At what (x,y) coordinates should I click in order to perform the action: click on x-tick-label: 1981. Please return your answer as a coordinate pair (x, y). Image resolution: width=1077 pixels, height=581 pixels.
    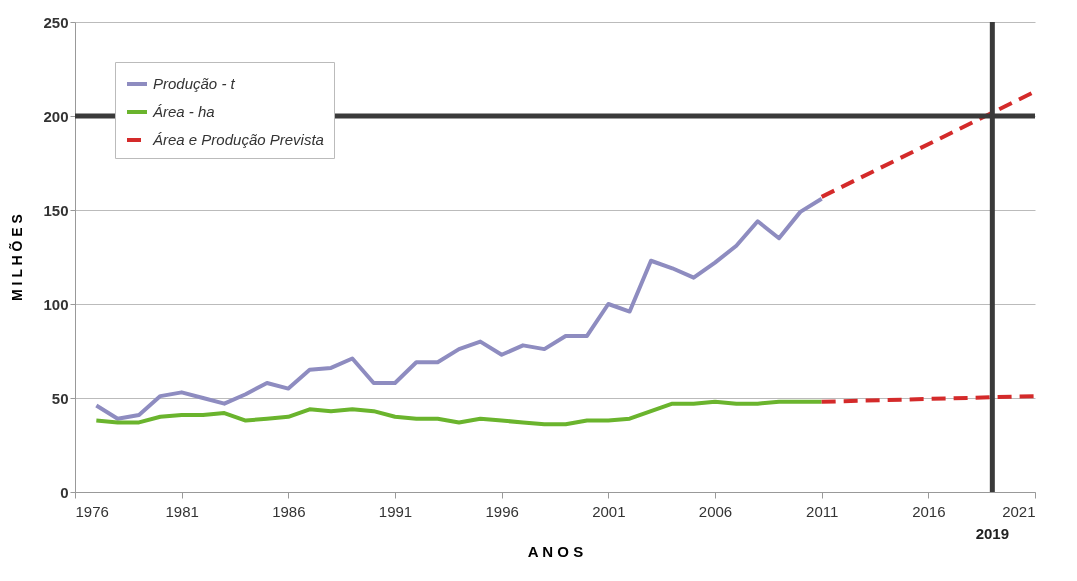
    Looking at the image, I should click on (182, 511).